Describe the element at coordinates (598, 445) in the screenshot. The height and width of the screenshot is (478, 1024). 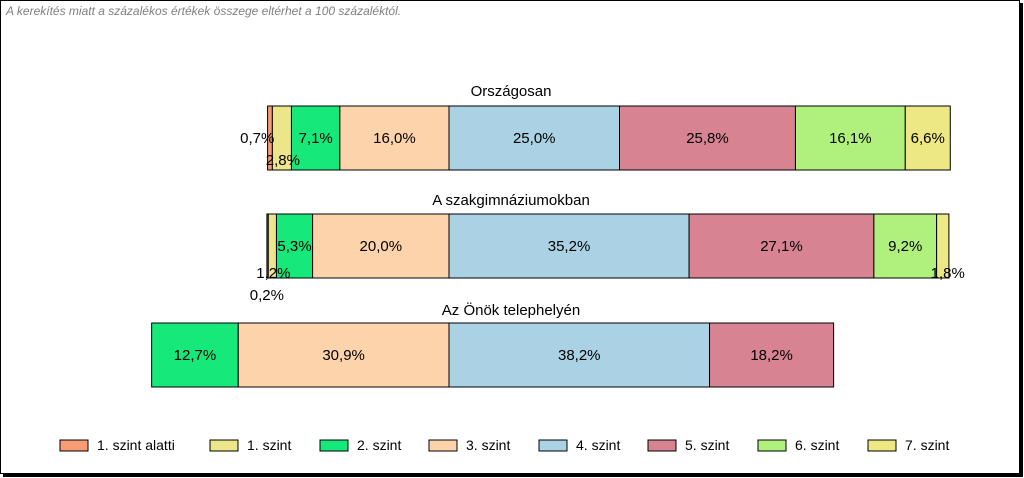
I see `legend-label-4: 4. szint` at that location.